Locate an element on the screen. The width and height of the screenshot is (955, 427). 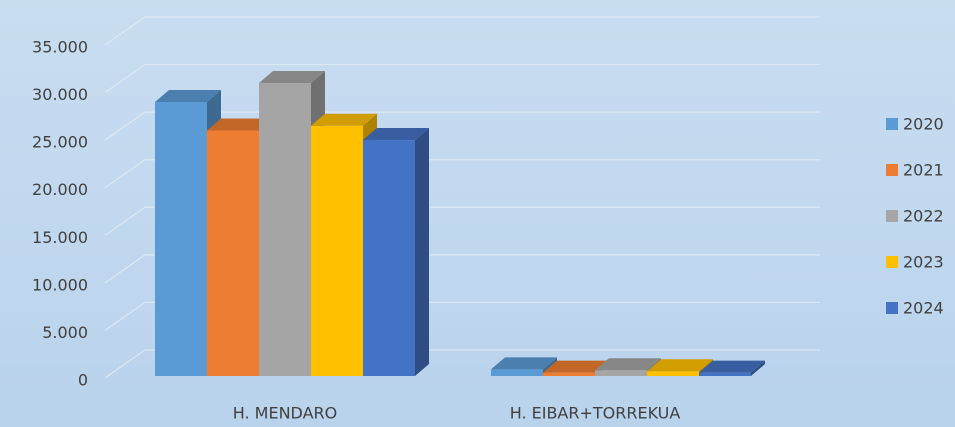
x-tick-label: H. MENDARO is located at coordinates (285, 413).